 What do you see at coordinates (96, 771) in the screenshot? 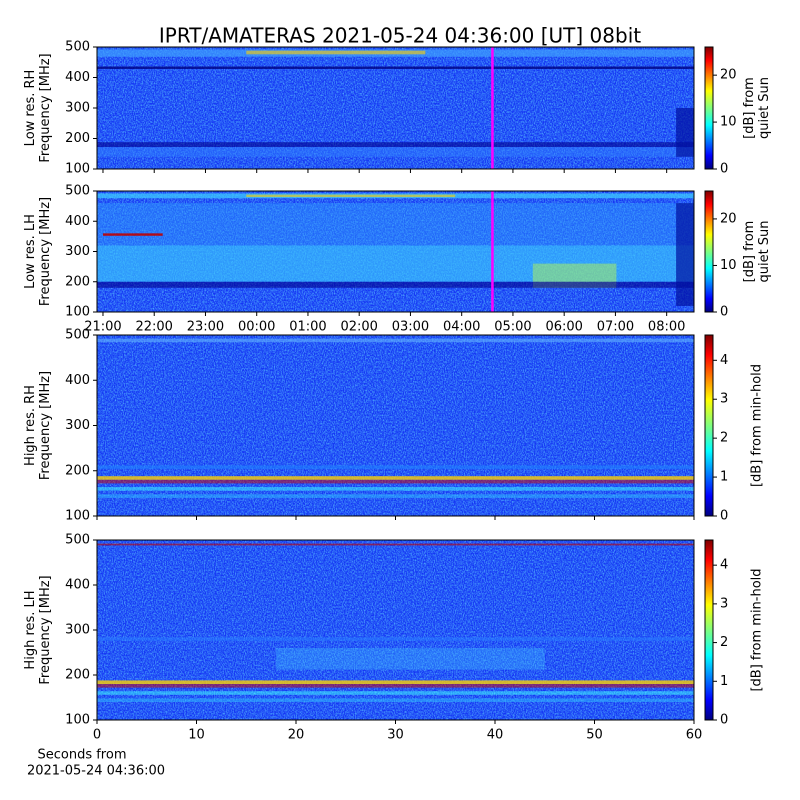
I see `x-axis-label: 2021-05-24 04:36:00` at bounding box center [96, 771].